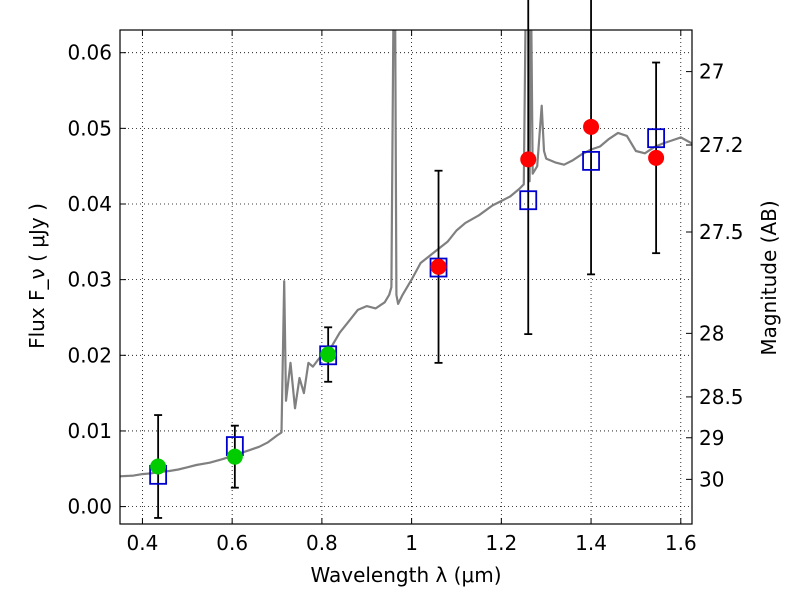  What do you see at coordinates (89, 204) in the screenshot?
I see `y-tick-label: 0.04` at bounding box center [89, 204].